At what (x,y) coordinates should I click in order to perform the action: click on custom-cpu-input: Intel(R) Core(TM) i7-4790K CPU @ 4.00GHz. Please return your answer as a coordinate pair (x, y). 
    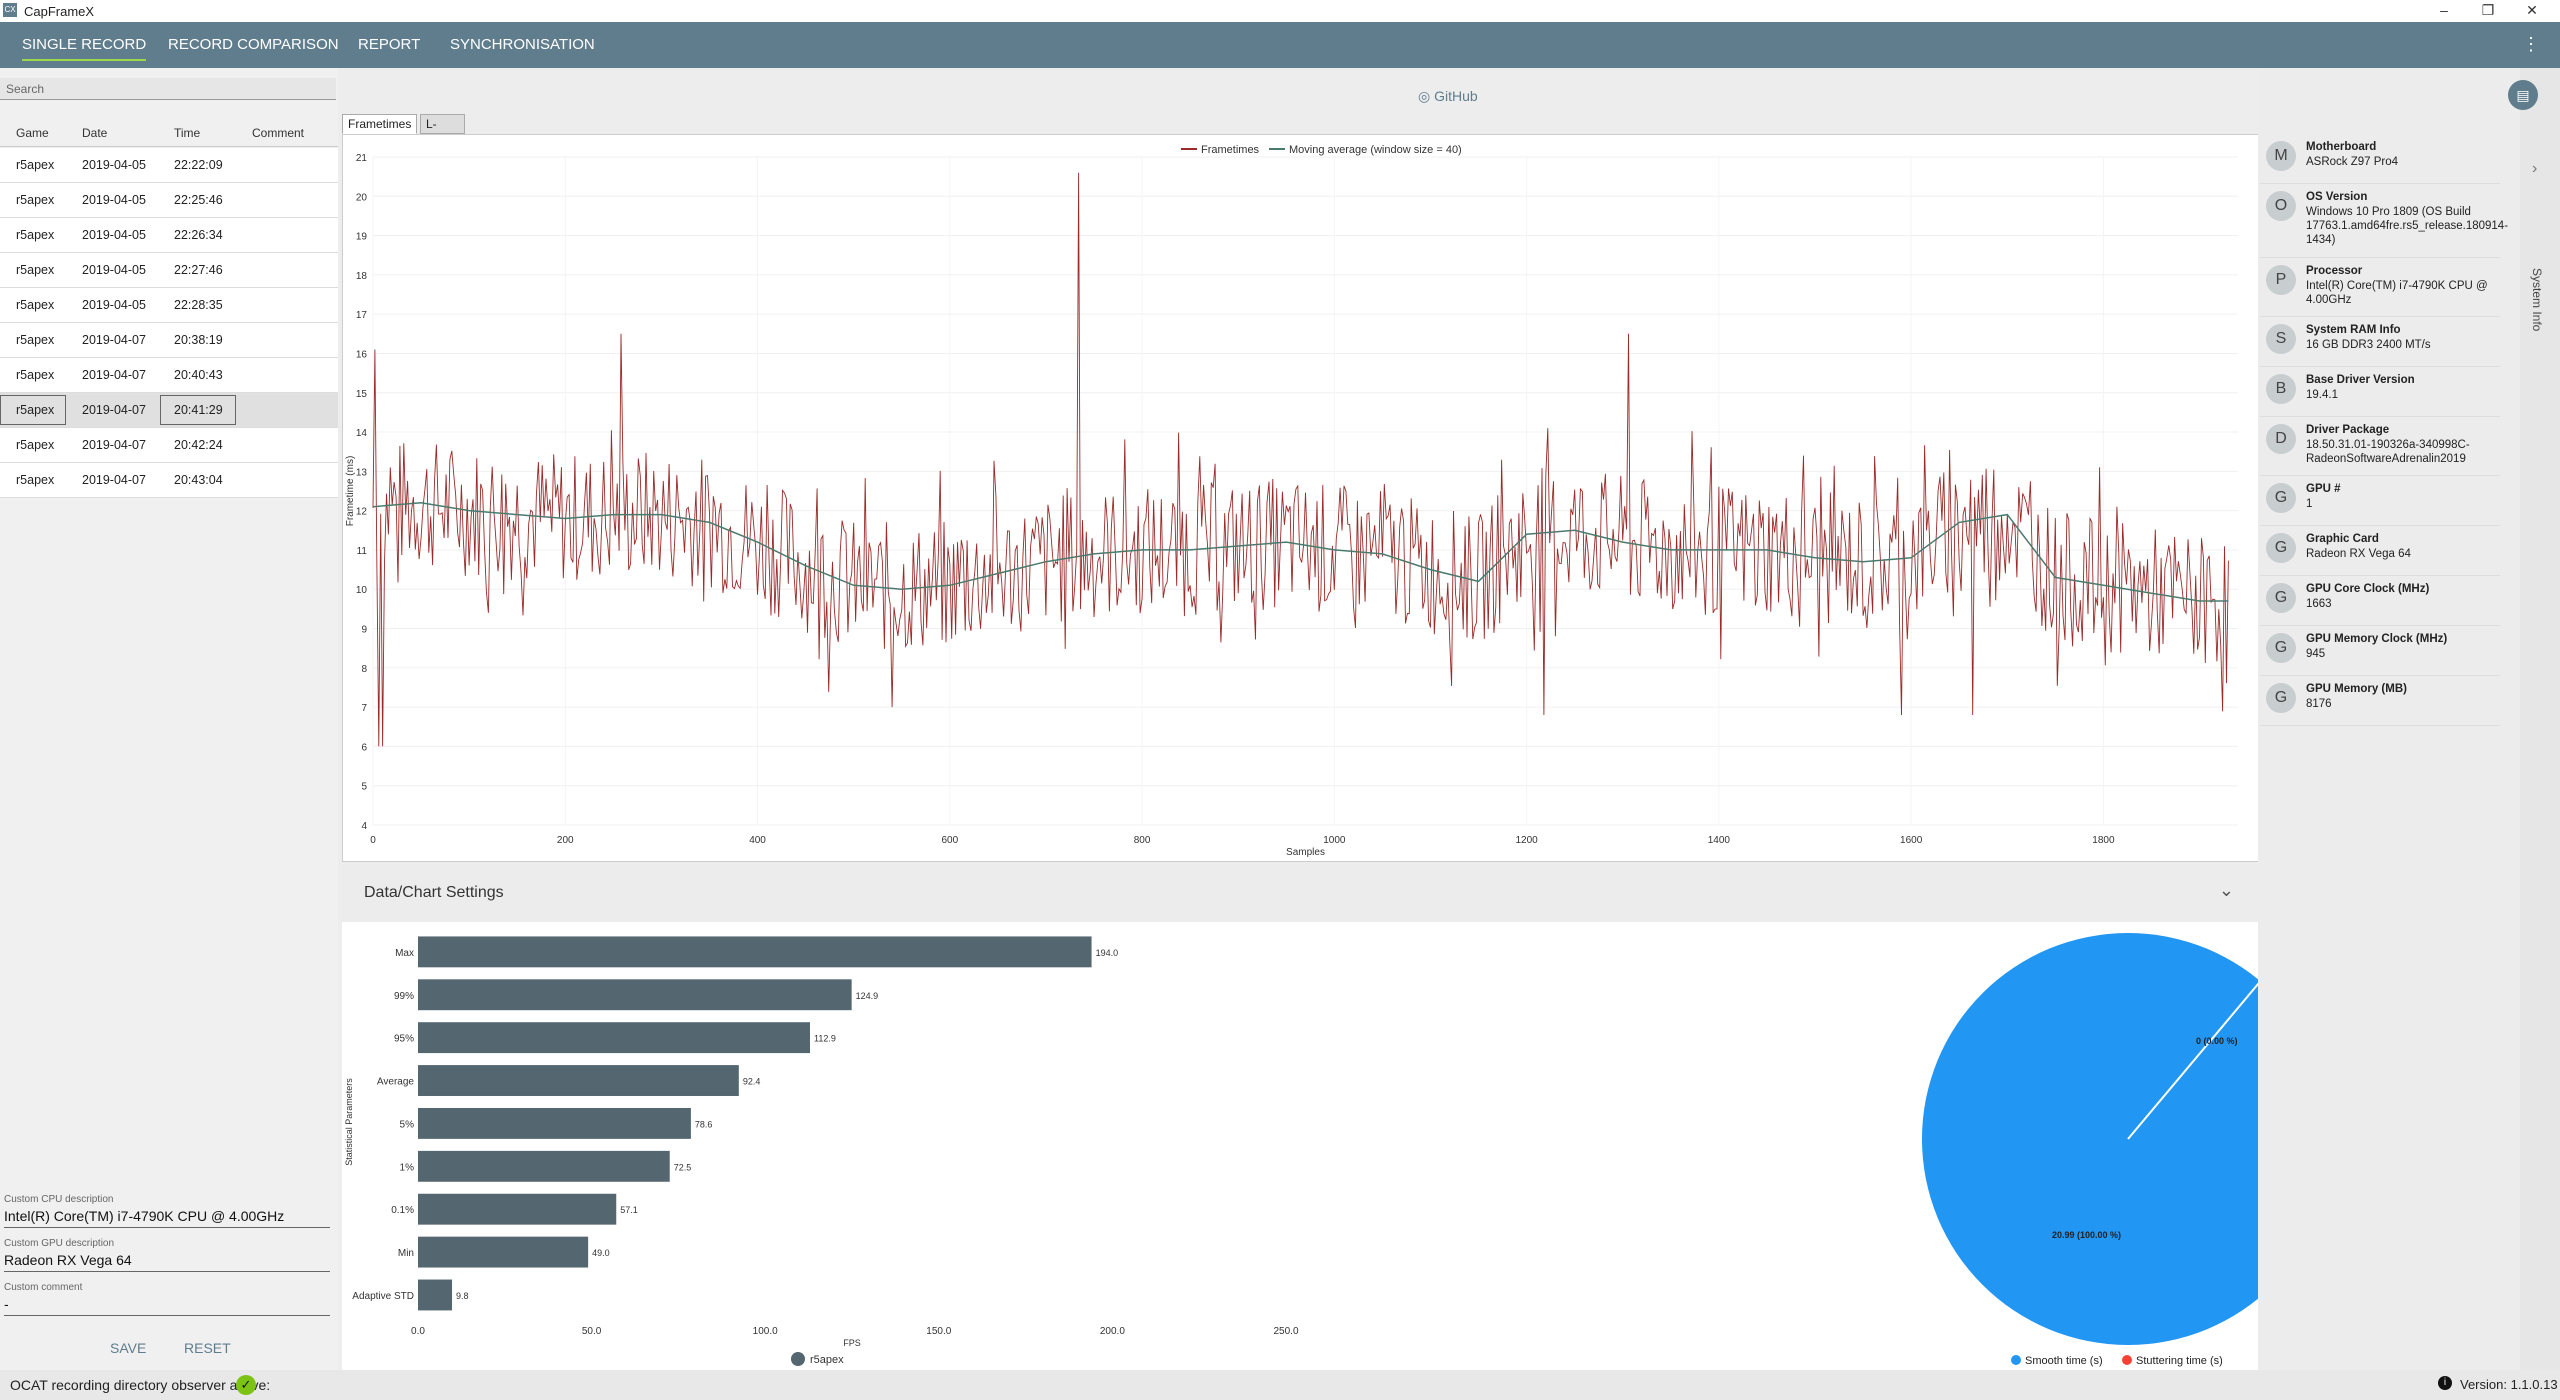
    Looking at the image, I should click on (167, 1216).